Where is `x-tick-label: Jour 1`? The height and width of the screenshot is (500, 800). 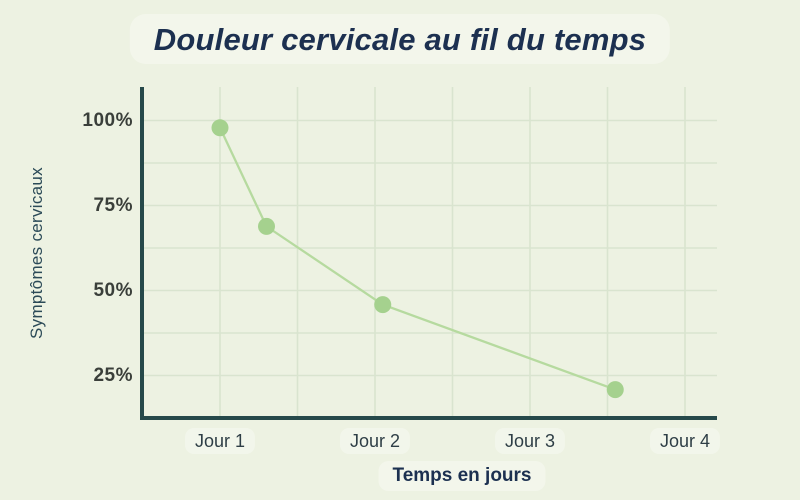 x-tick-label: Jour 1 is located at coordinates (220, 441).